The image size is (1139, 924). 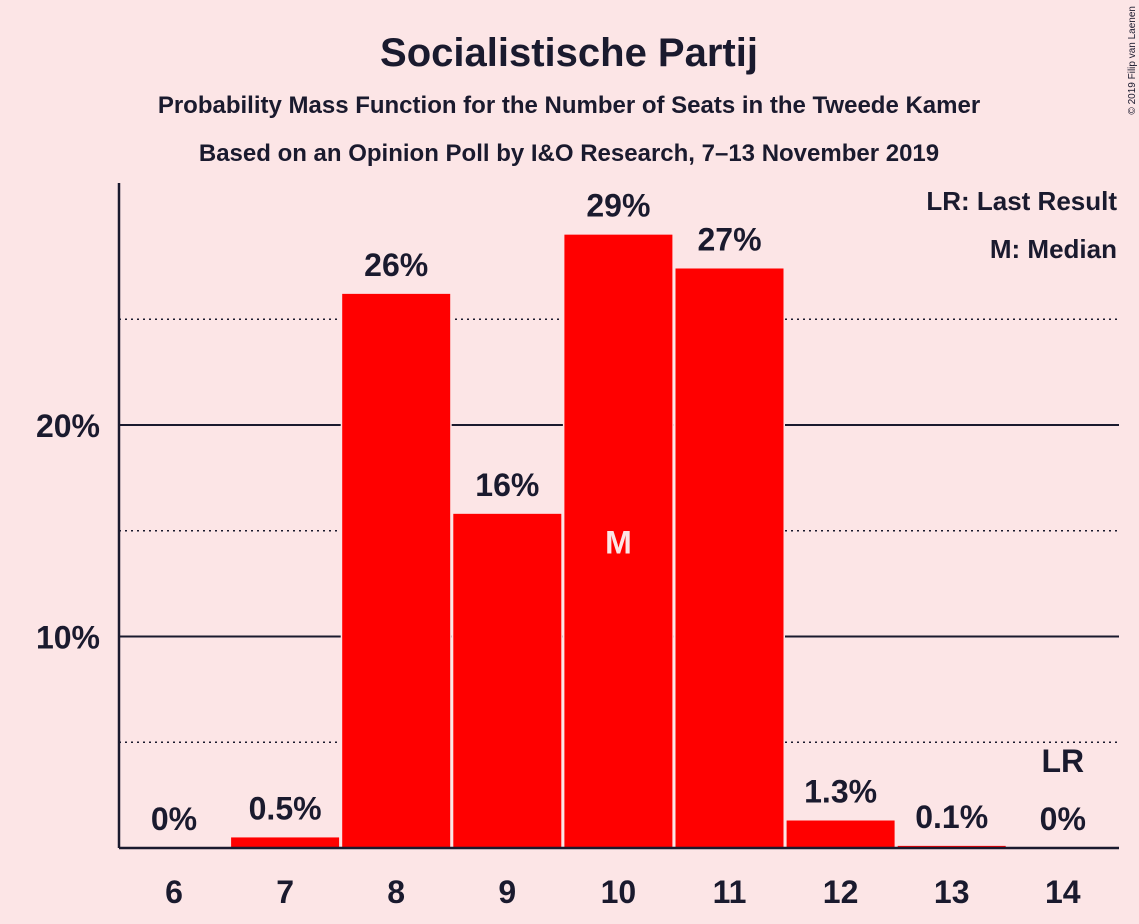 What do you see at coordinates (507, 485) in the screenshot?
I see `bar-value-label-9: 16%` at bounding box center [507, 485].